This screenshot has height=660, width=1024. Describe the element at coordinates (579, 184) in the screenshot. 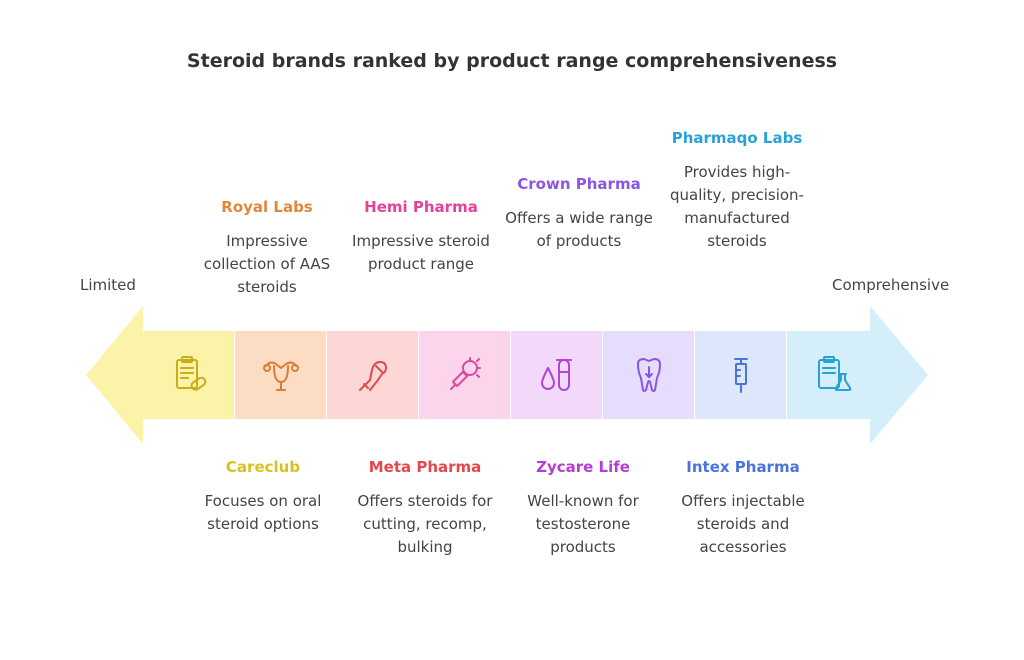

I see `brand-name: Crown Pharma` at that location.